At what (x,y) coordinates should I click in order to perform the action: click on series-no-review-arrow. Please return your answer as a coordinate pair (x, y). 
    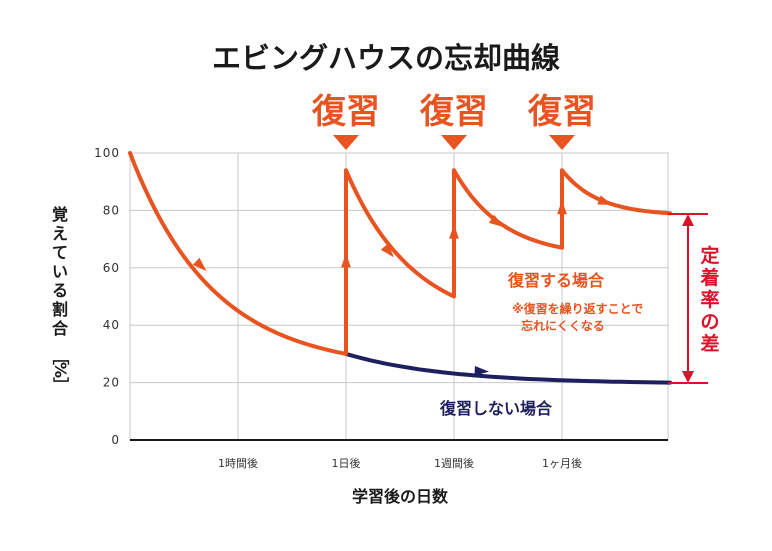
    Looking at the image, I should click on (481, 370).